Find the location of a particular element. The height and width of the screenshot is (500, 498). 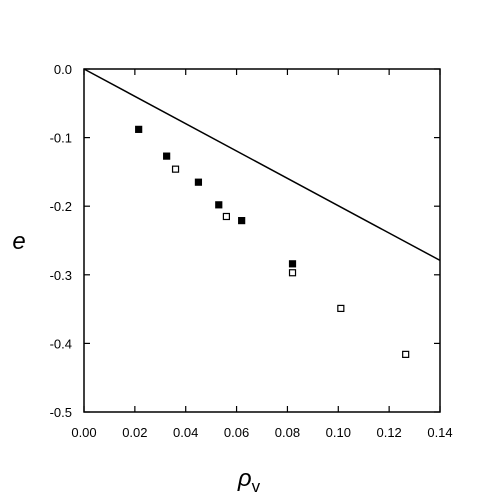

x-tick-label-2: 0.04 is located at coordinates (185, 432).